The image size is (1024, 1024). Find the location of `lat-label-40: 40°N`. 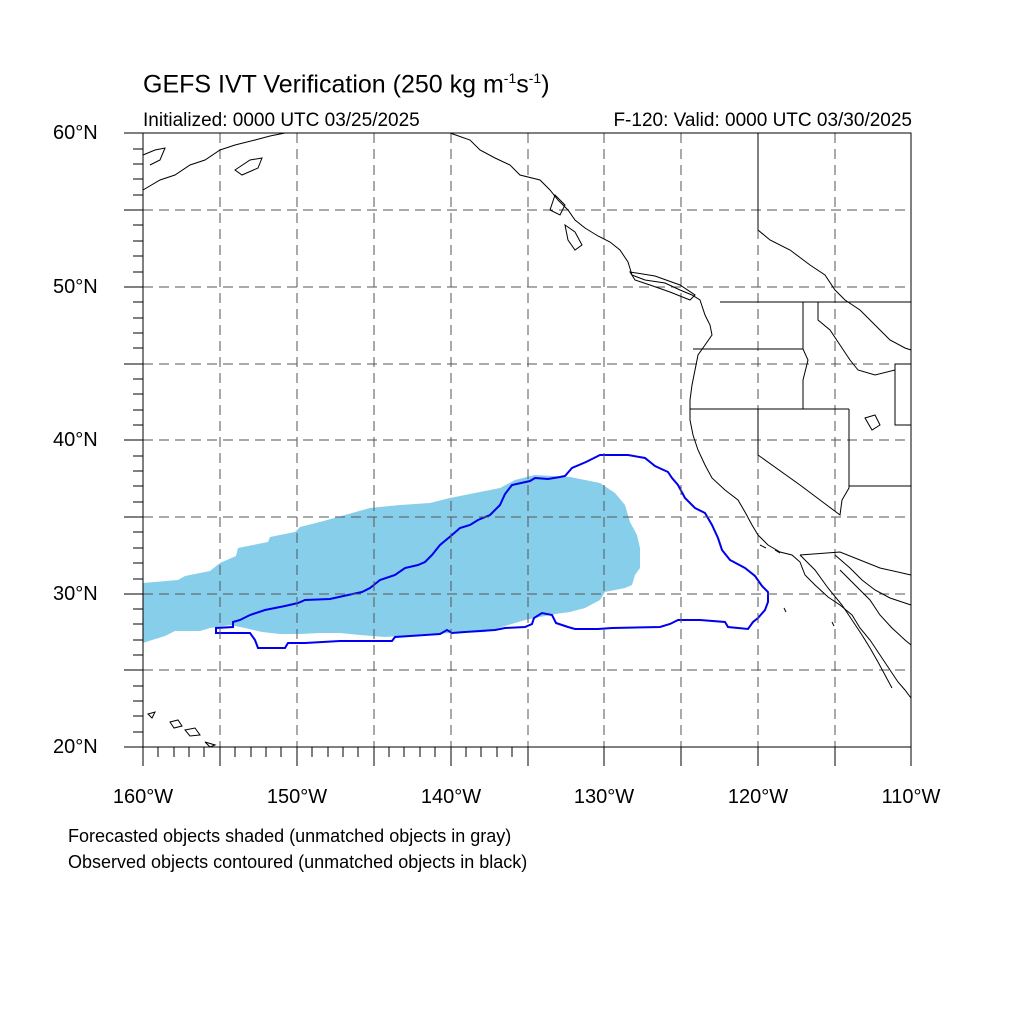

lat-label-40: 40°N is located at coordinates (75, 440).